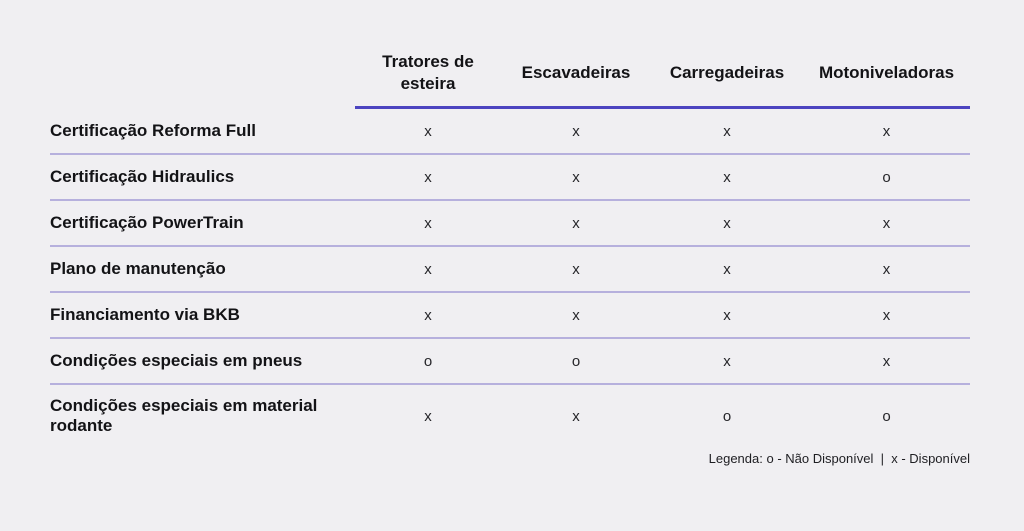 The height and width of the screenshot is (531, 1024). Describe the element at coordinates (145, 314) in the screenshot. I see `row-label: Financiamento via BKB` at that location.